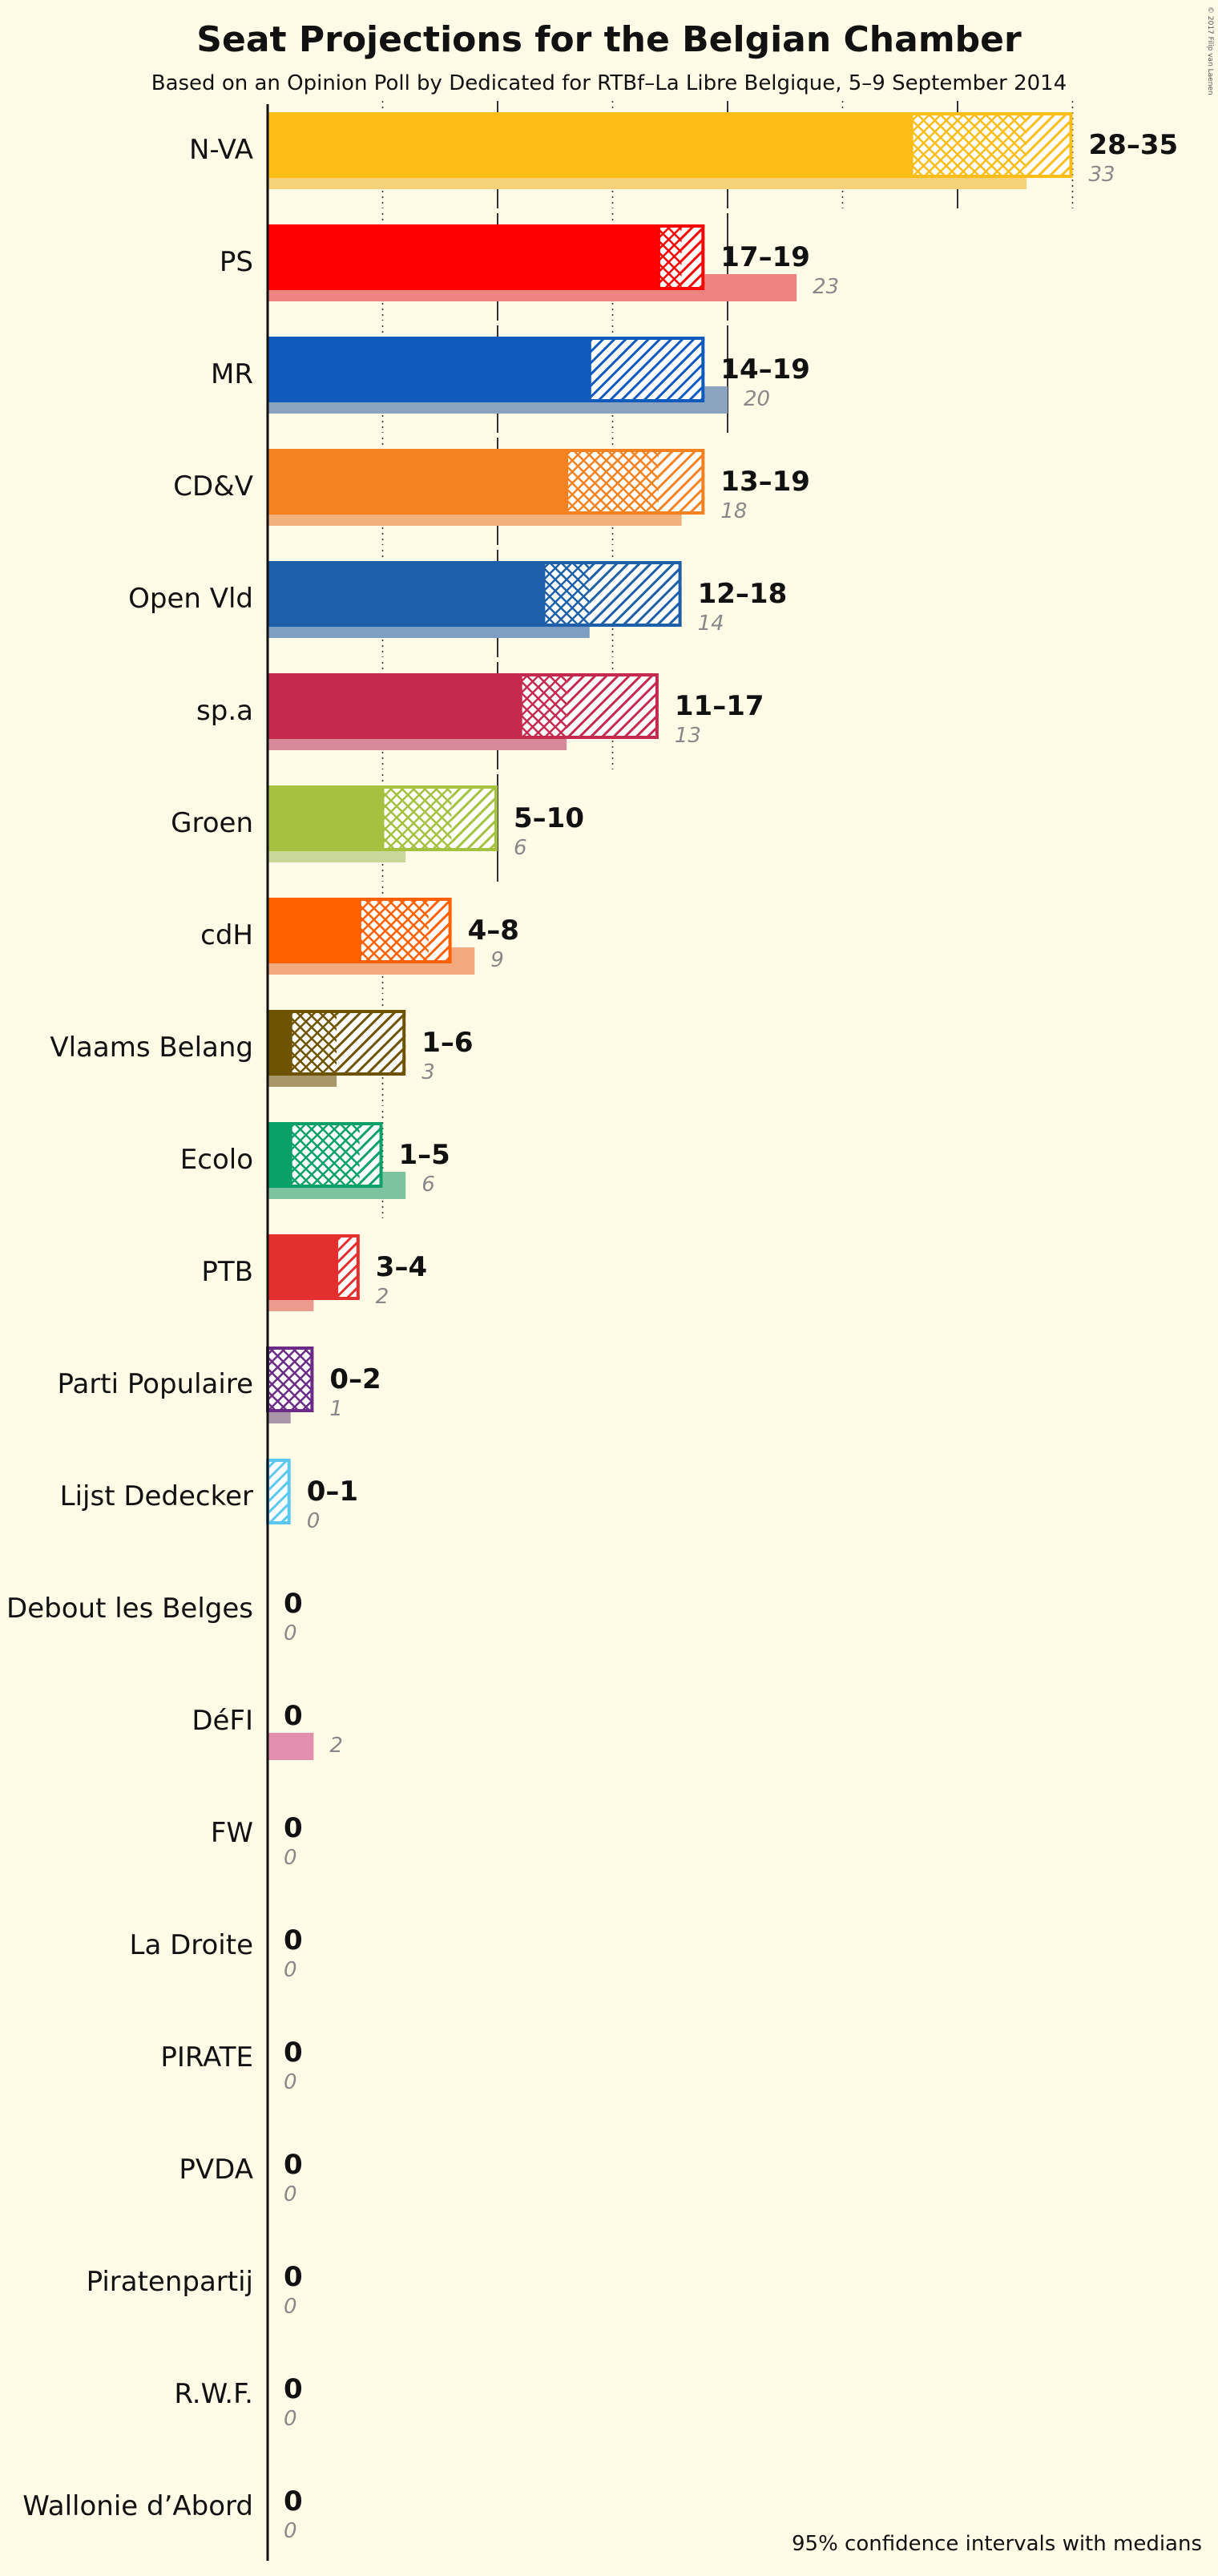  I want to click on party-row: Piratenpartij 00, so click(195, 2290).